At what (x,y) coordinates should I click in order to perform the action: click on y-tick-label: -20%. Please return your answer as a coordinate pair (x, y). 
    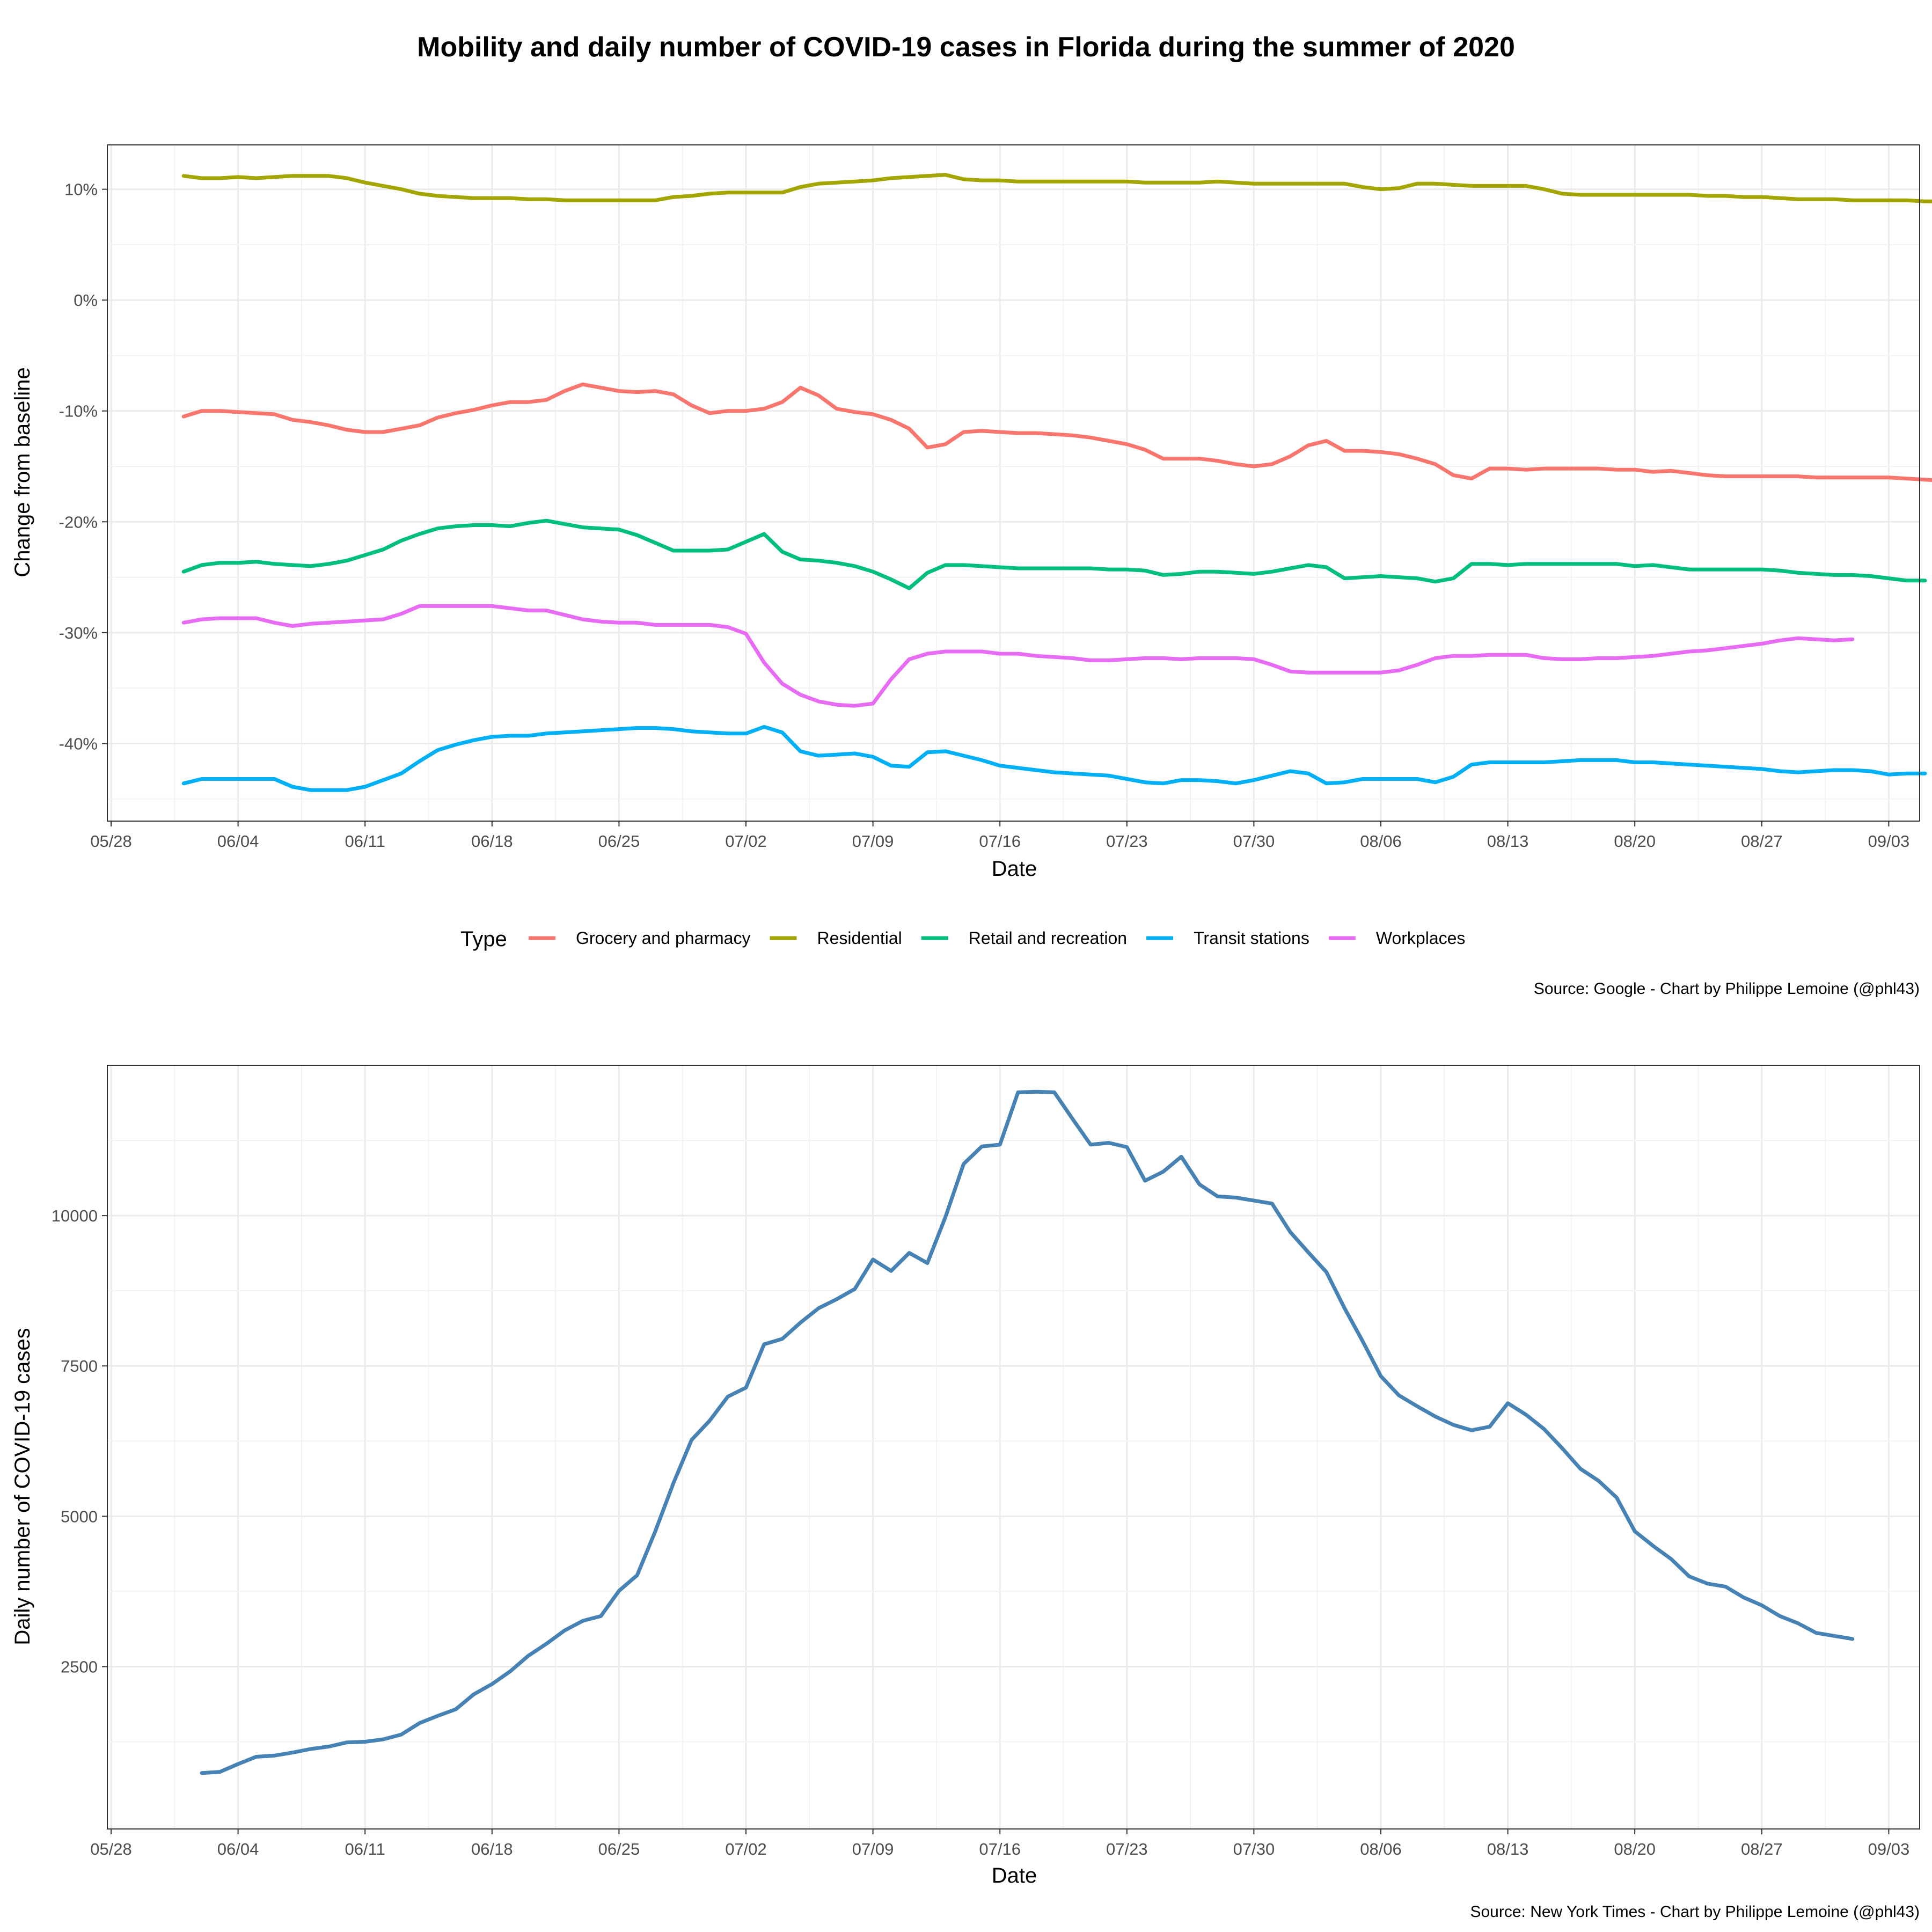
    Looking at the image, I should click on (78, 522).